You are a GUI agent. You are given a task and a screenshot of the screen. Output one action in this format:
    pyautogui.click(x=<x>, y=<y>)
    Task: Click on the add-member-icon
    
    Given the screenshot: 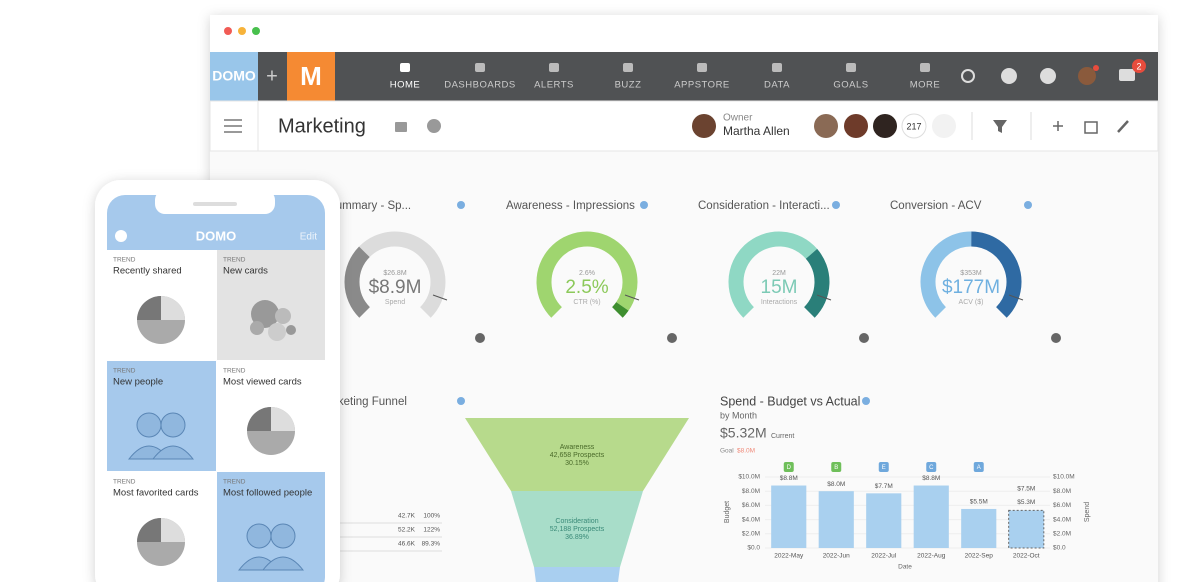 What is the action you would take?
    pyautogui.click(x=944, y=126)
    